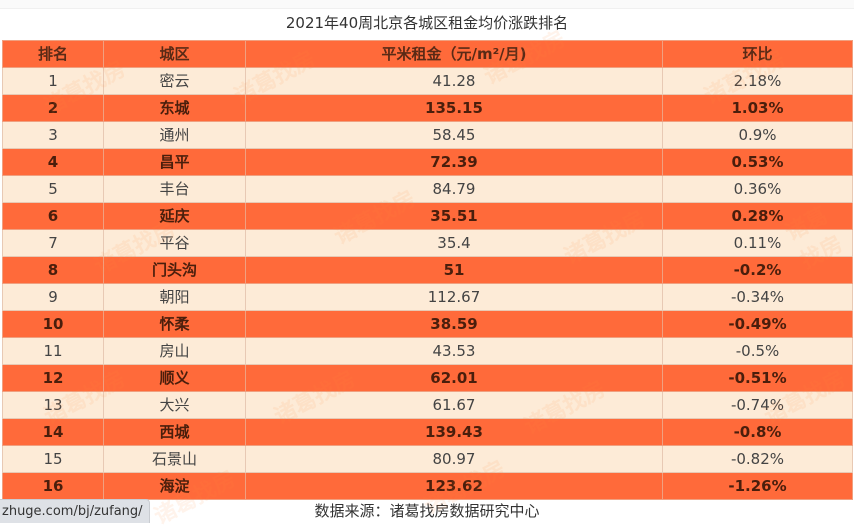 The height and width of the screenshot is (531, 854). I want to click on cell-mom: 0.53%, so click(757, 162).